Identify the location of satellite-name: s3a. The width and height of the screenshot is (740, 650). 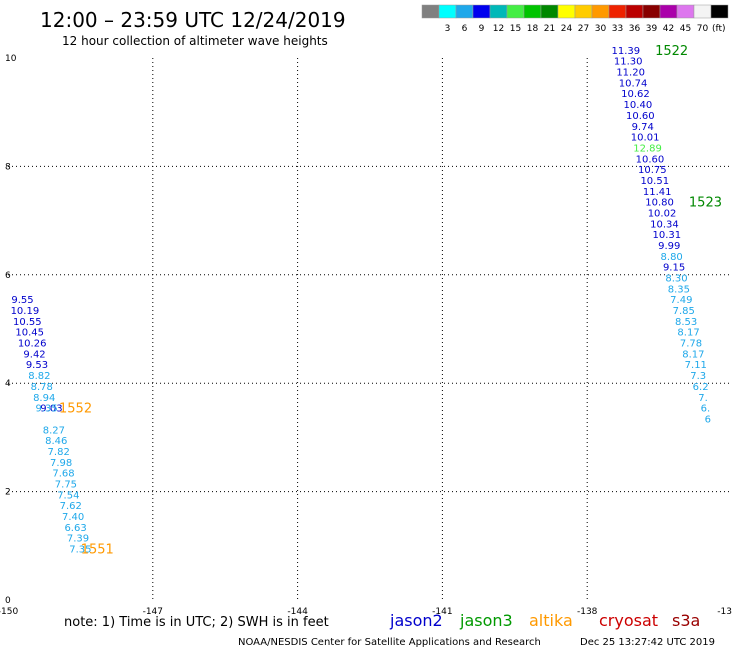
(686, 620).